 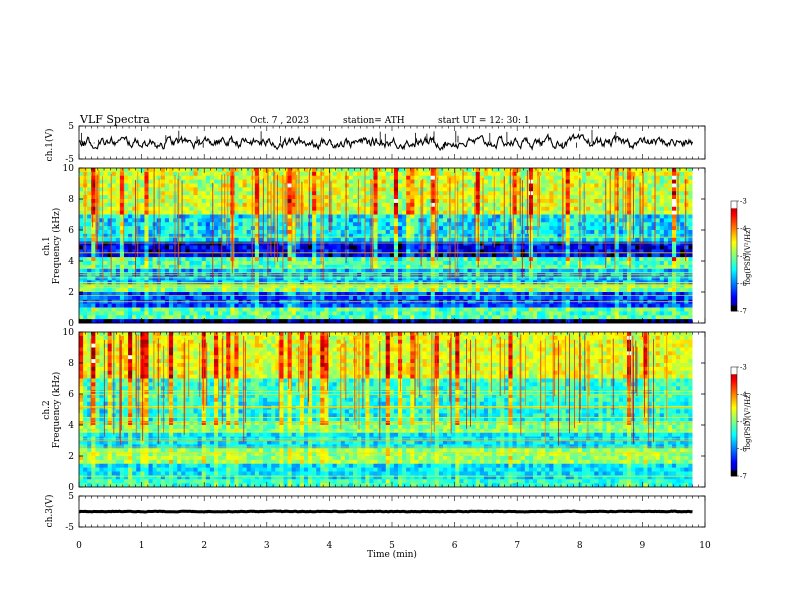 I want to click on ch2-spectrogram-ylabel: Frequency (kHz), so click(x=56, y=410).